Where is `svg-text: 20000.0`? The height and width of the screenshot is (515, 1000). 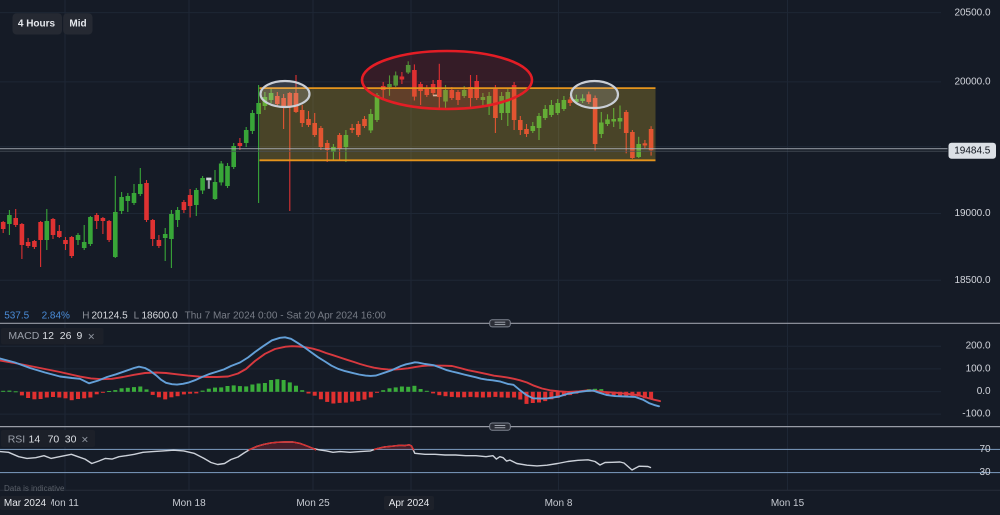 svg-text: 20000.0 is located at coordinates (972, 81).